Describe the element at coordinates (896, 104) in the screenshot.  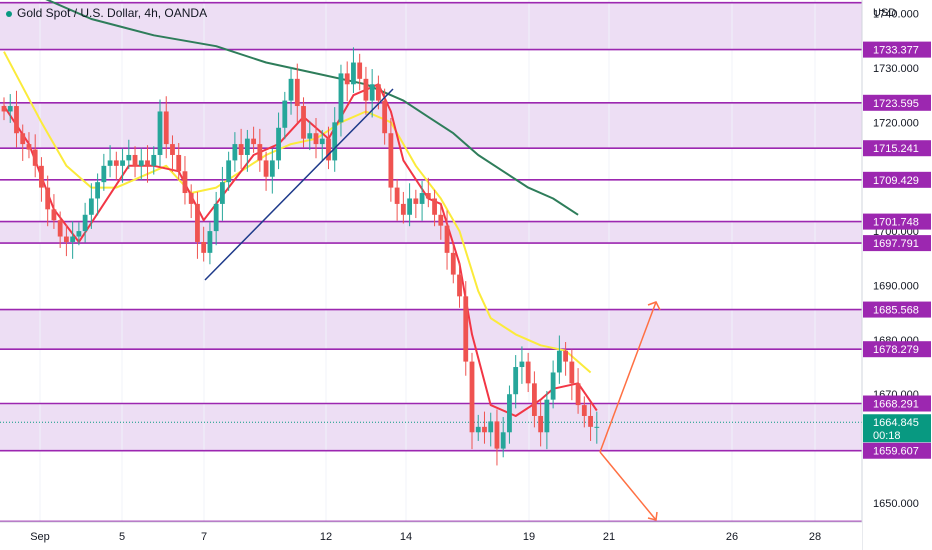
I see `level-tag-label: 1723.595` at that location.